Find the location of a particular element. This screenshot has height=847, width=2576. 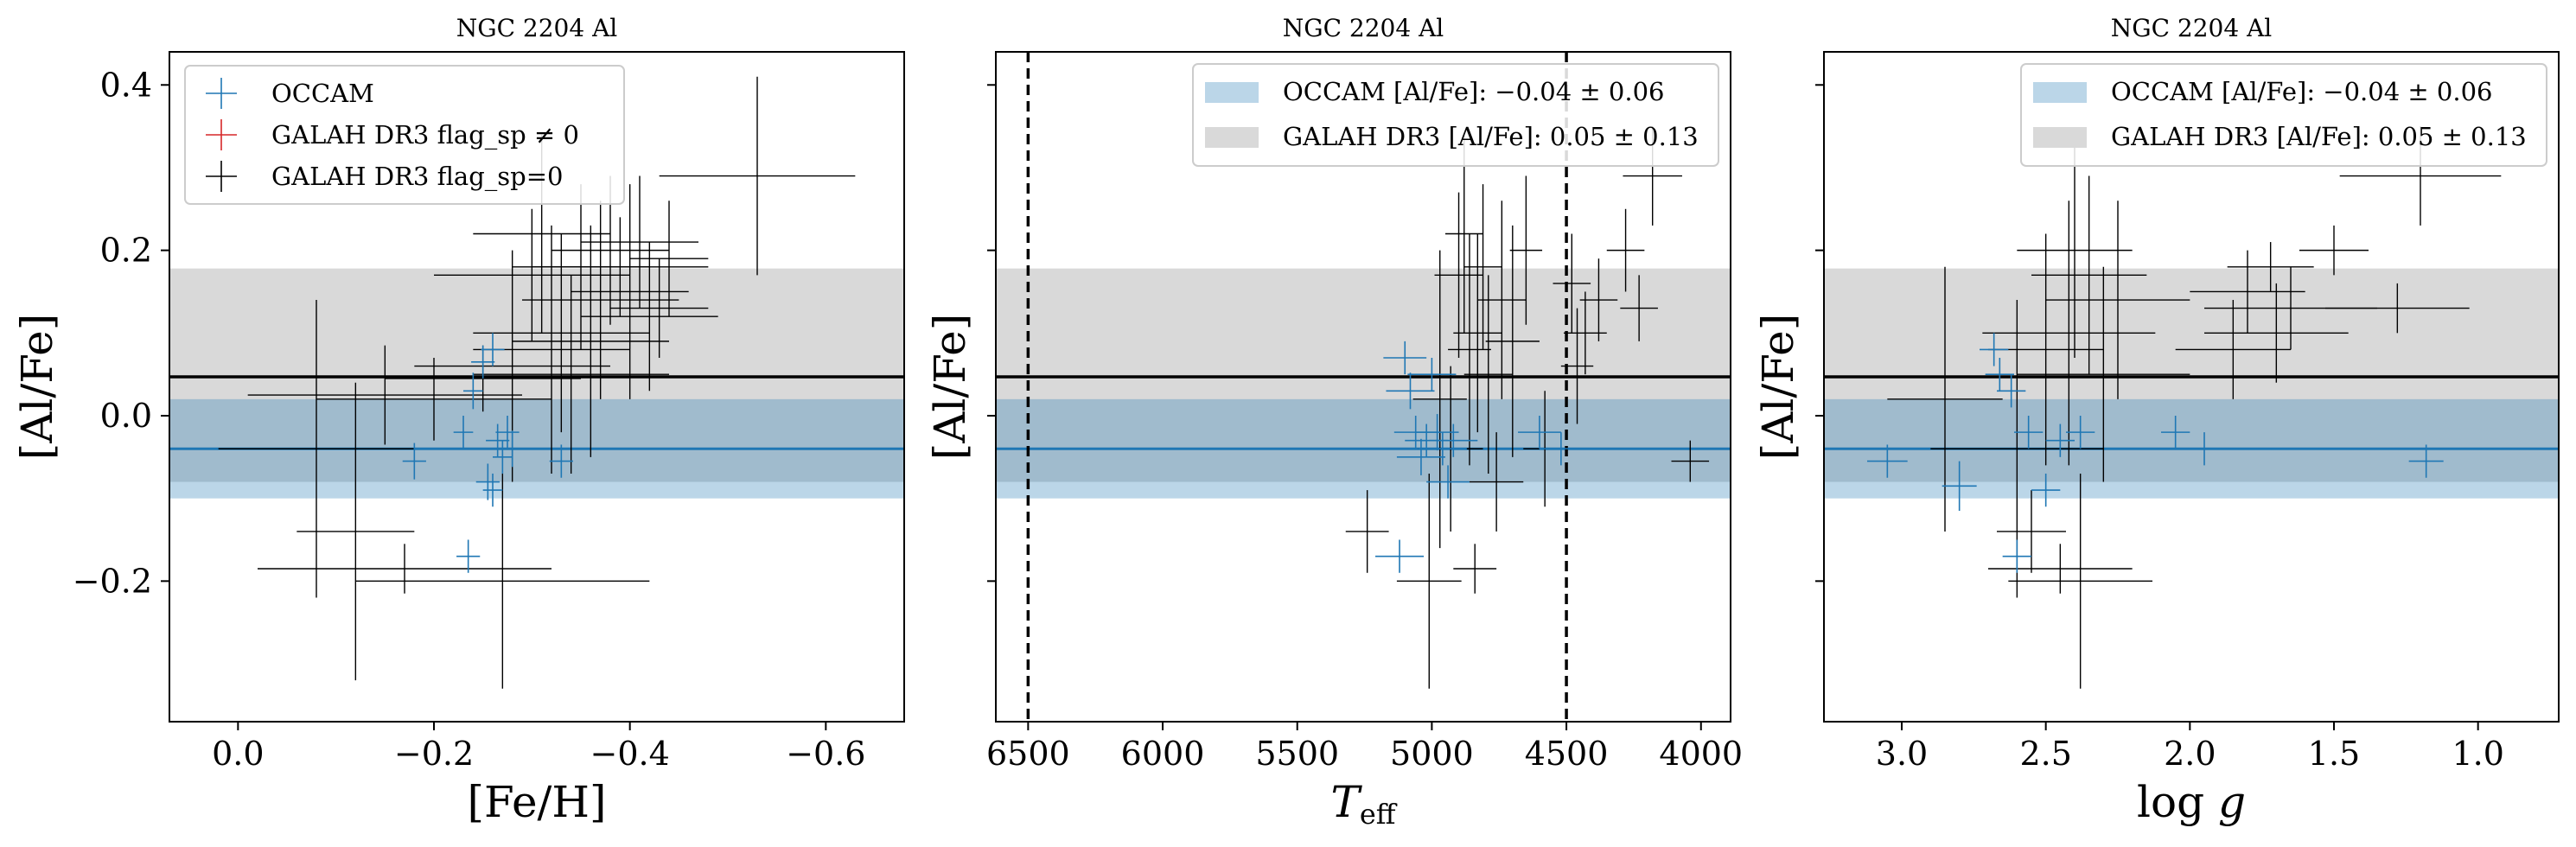

y-tick-label: 0.2 is located at coordinates (126, 251).